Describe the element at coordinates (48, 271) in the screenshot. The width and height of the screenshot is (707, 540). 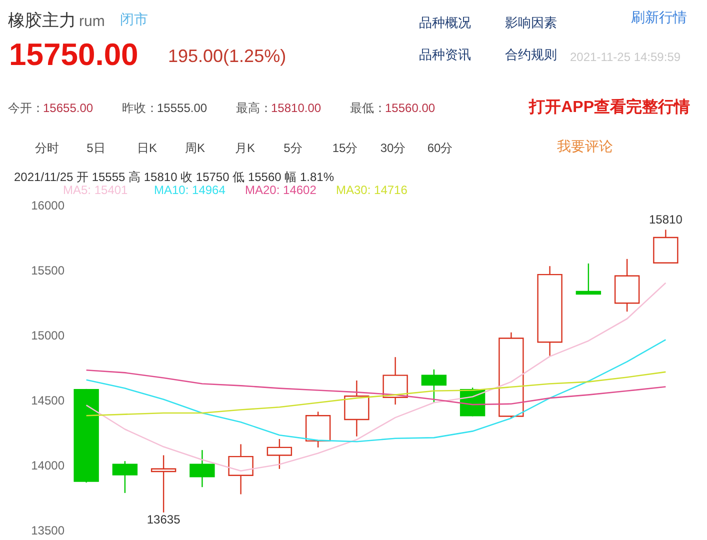
I see `y-tick-label: 15500` at that location.